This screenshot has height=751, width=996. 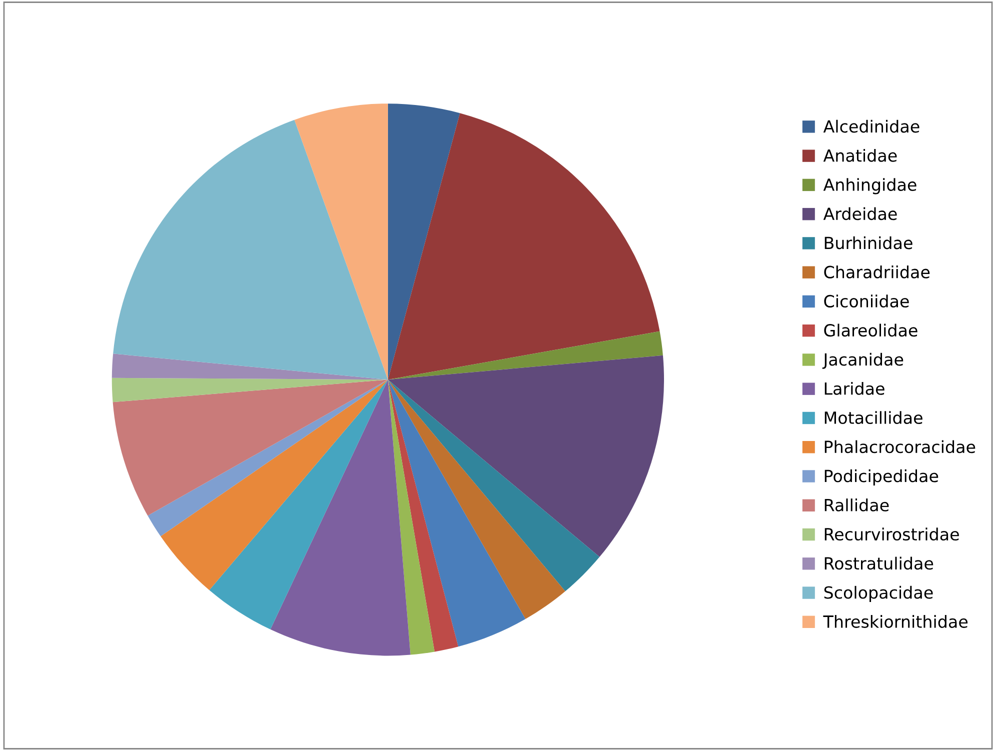 What do you see at coordinates (879, 563) in the screenshot?
I see `legend-label: Rostratulidae` at bounding box center [879, 563].